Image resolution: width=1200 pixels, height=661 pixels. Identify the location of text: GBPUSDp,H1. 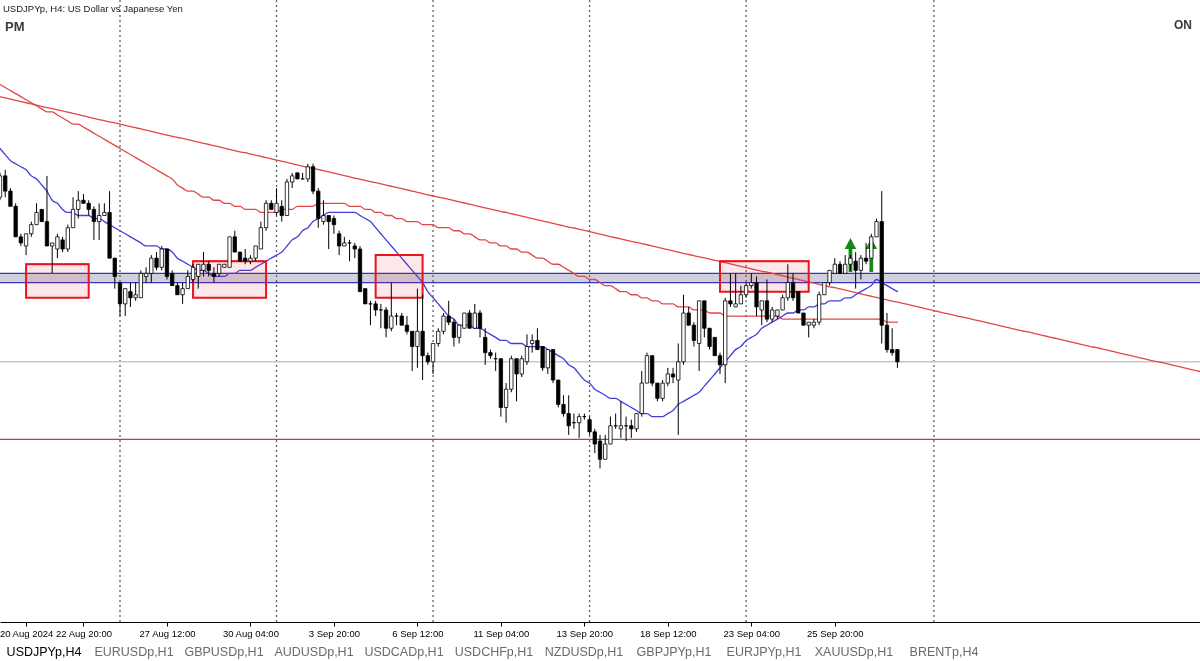
(224, 652).